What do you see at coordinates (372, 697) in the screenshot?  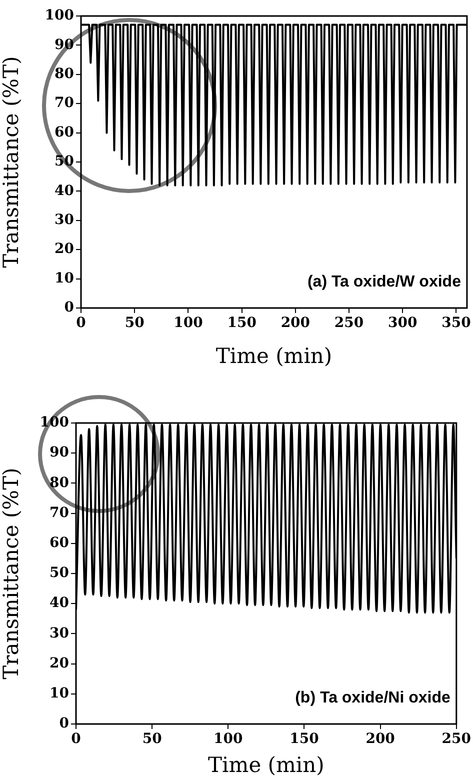 I see `annotation: (b) Ta oxide/Ni oxide` at bounding box center [372, 697].